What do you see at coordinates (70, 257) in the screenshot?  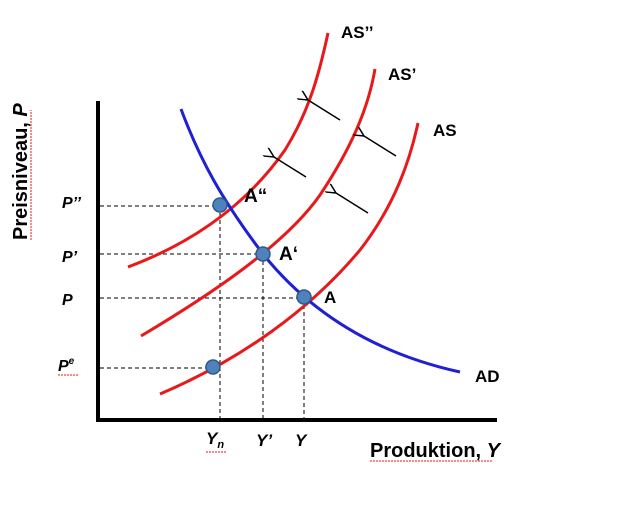 I see `label-p-prime: P’` at bounding box center [70, 257].